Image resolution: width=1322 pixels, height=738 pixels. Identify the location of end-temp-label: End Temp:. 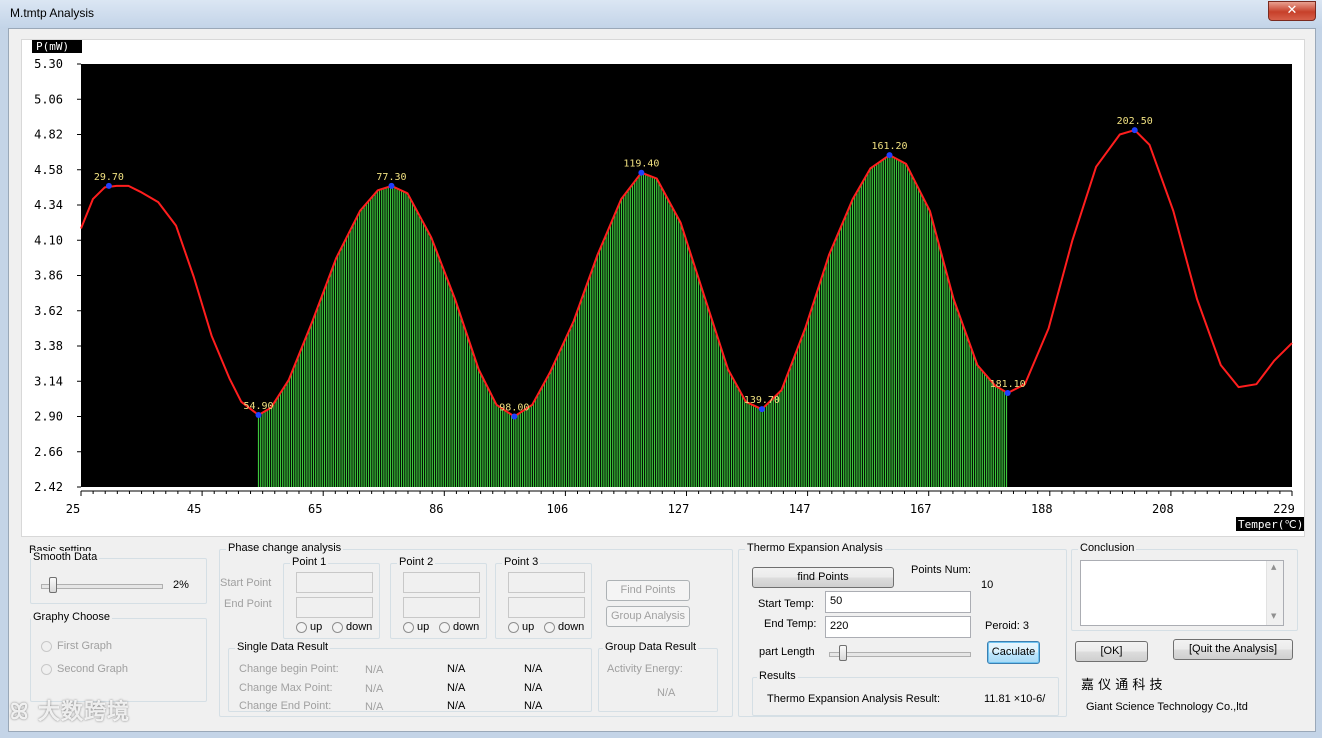
(790, 624).